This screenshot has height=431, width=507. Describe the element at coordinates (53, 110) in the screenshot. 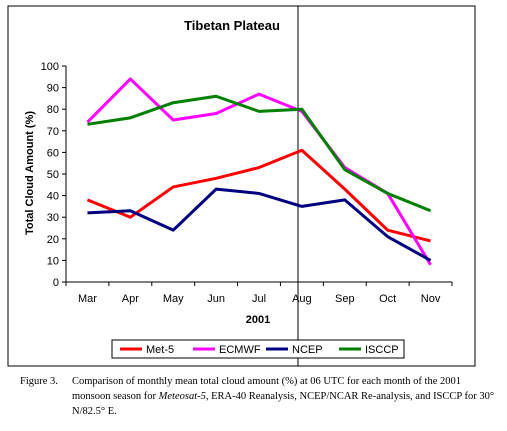

I see `y-tick-label: 80` at that location.